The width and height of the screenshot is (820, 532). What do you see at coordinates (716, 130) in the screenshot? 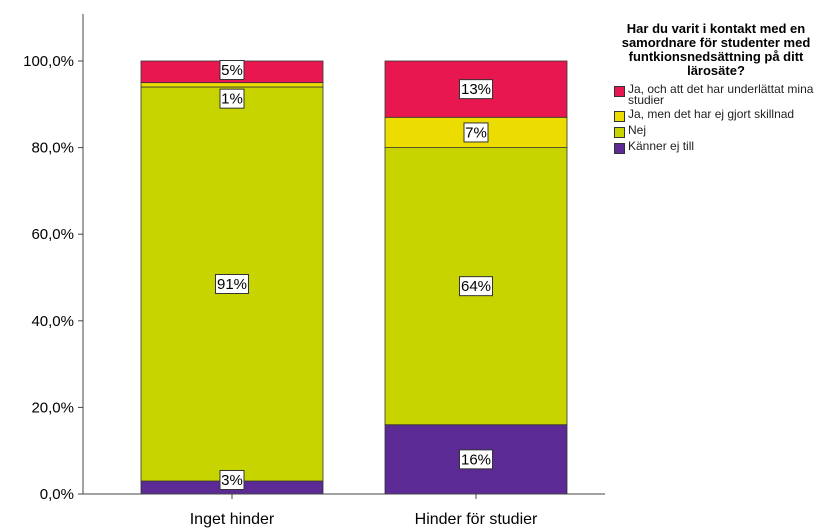
I see `legend-item: Nej` at bounding box center [716, 130].